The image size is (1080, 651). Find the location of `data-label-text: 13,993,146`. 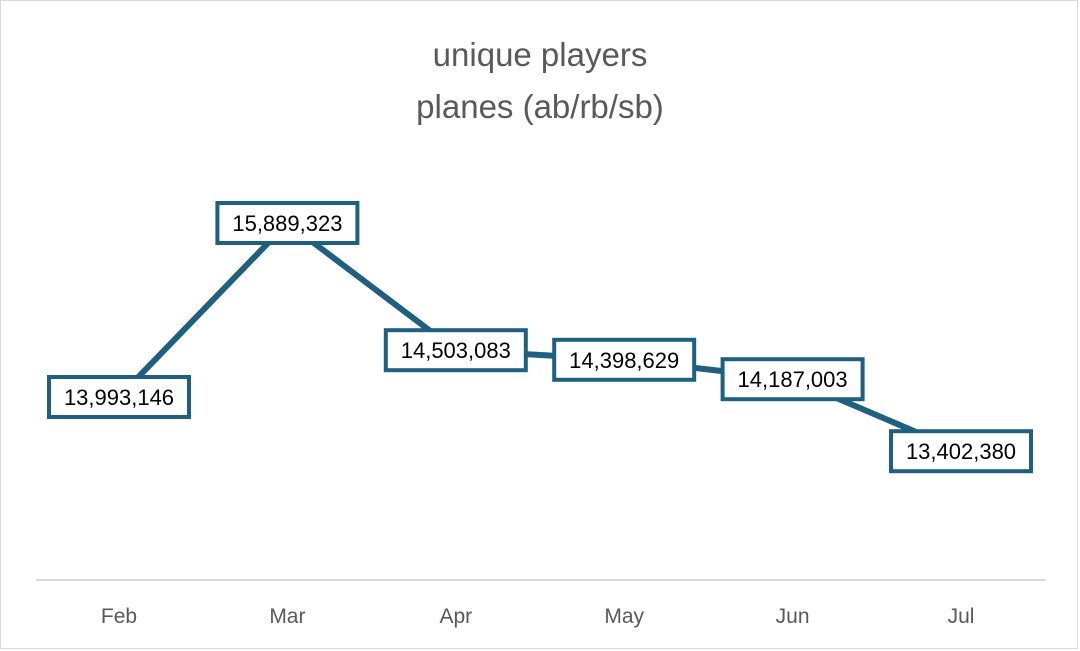

data-label-text: 13,993,146 is located at coordinates (119, 397).